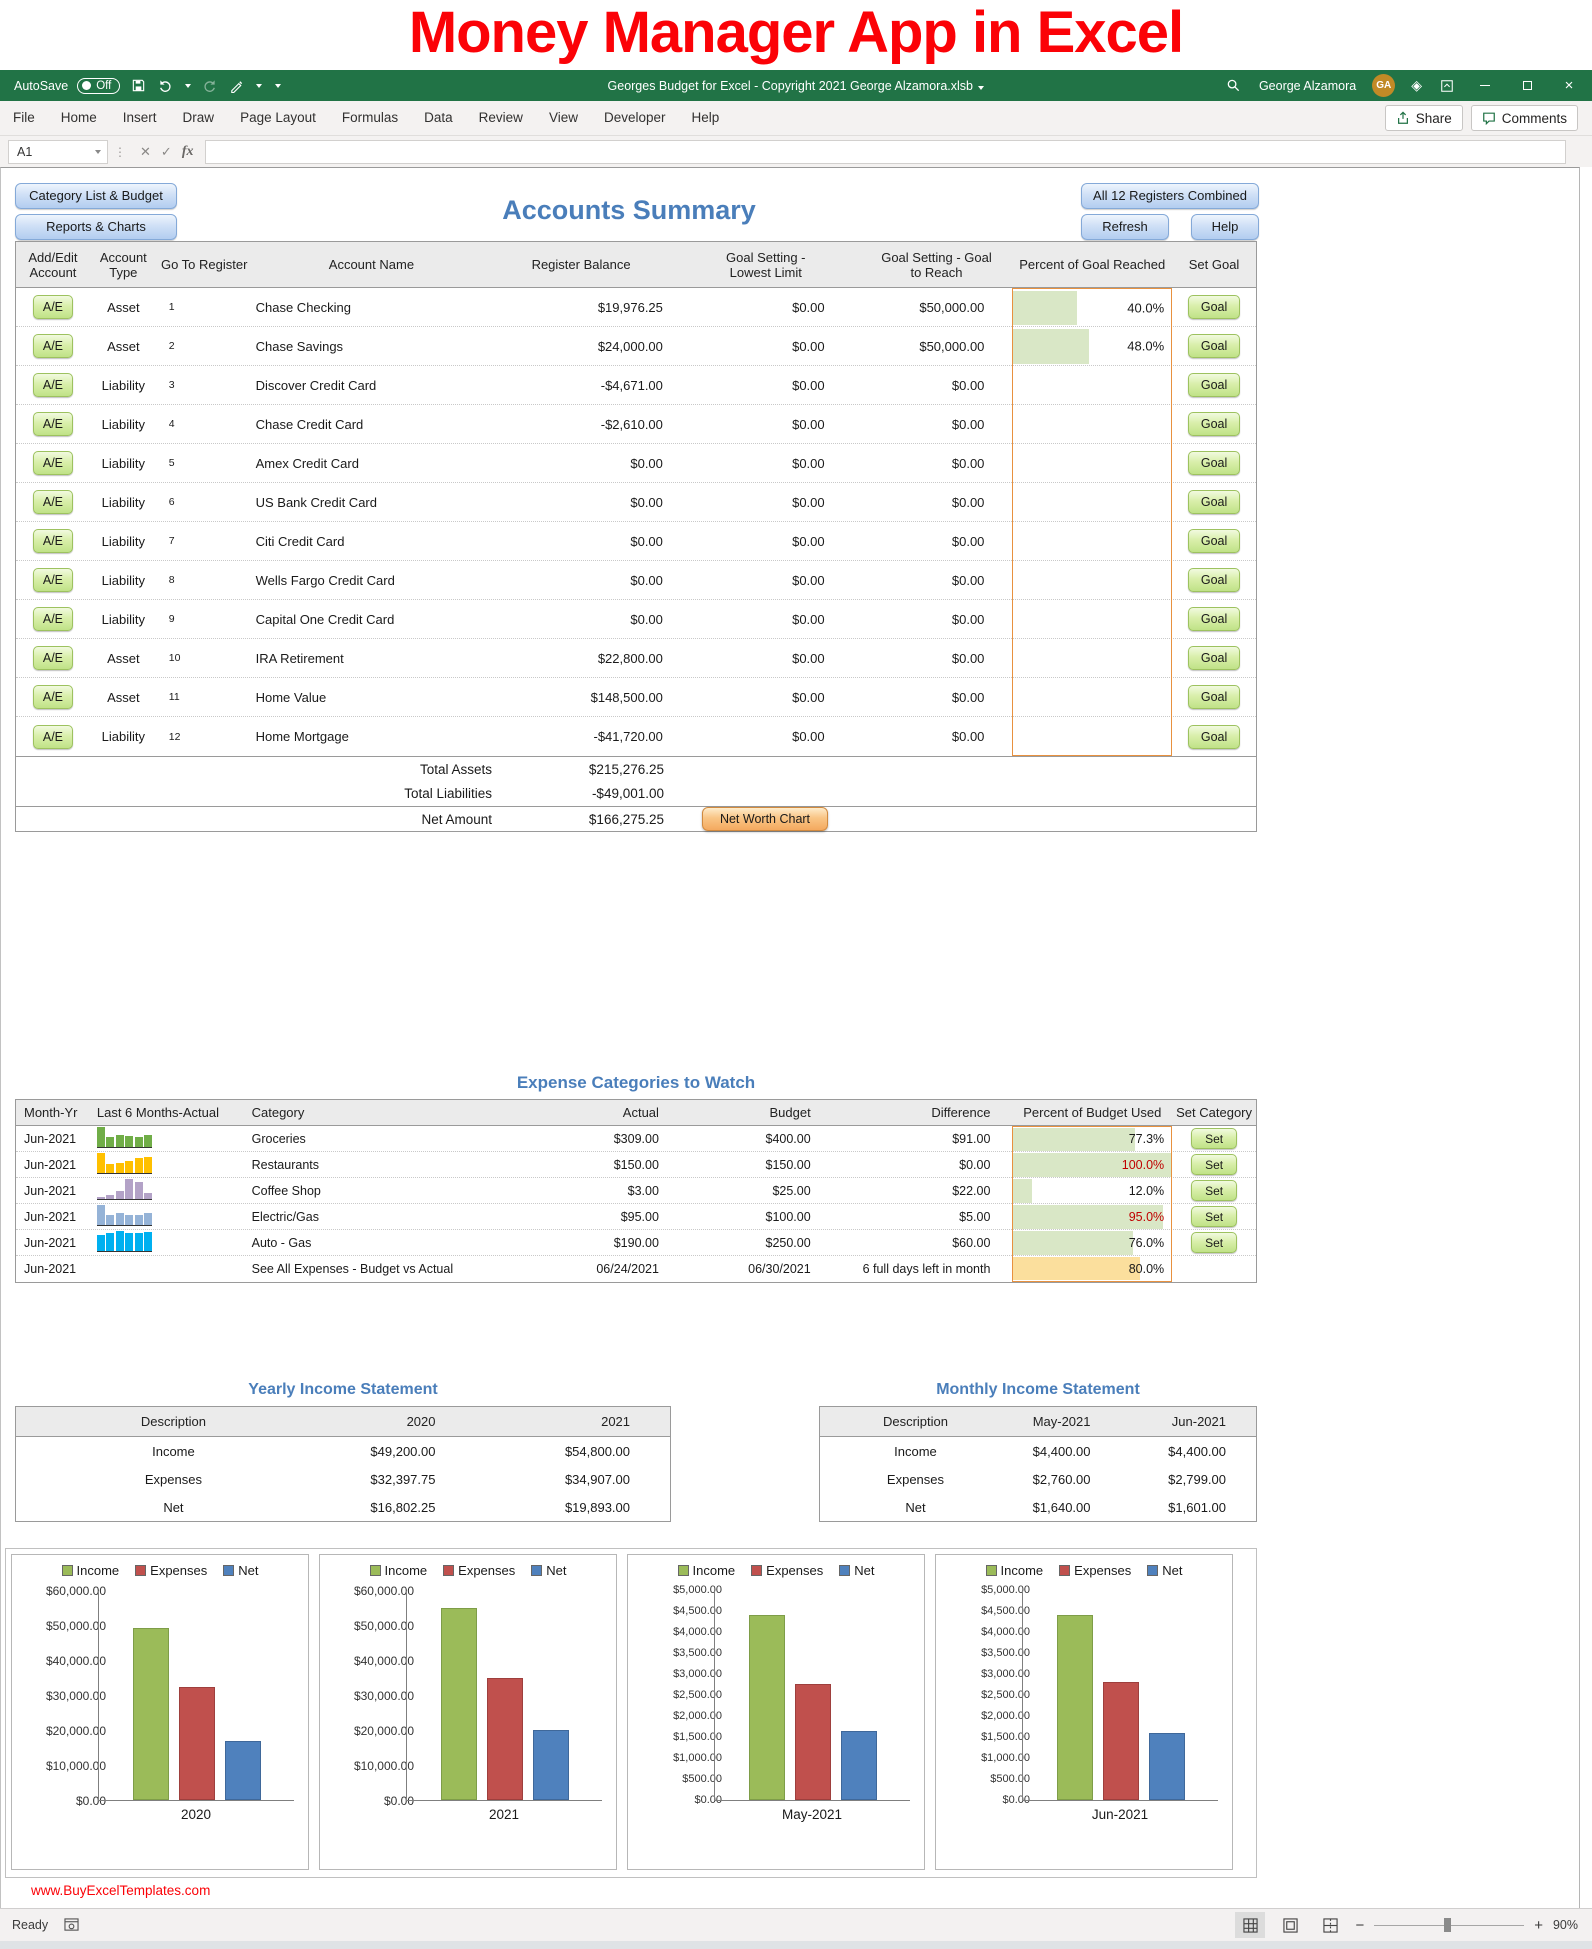  Describe the element at coordinates (166, 151) in the screenshot. I see `enter-icon: ✓` at that location.